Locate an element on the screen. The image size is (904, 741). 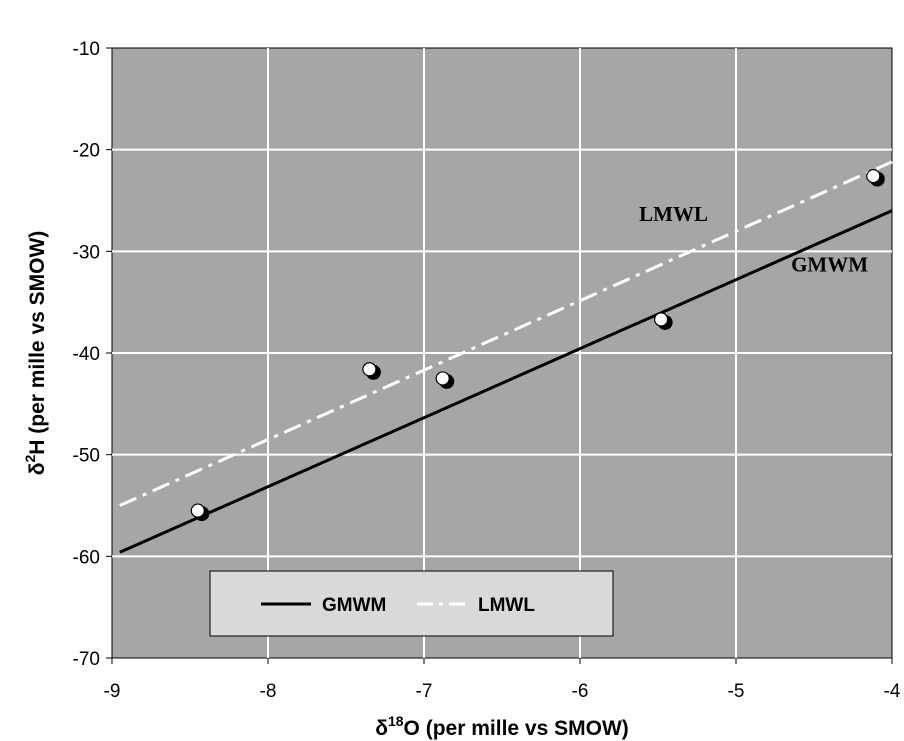
x-tick-label: -4 is located at coordinates (892, 691).